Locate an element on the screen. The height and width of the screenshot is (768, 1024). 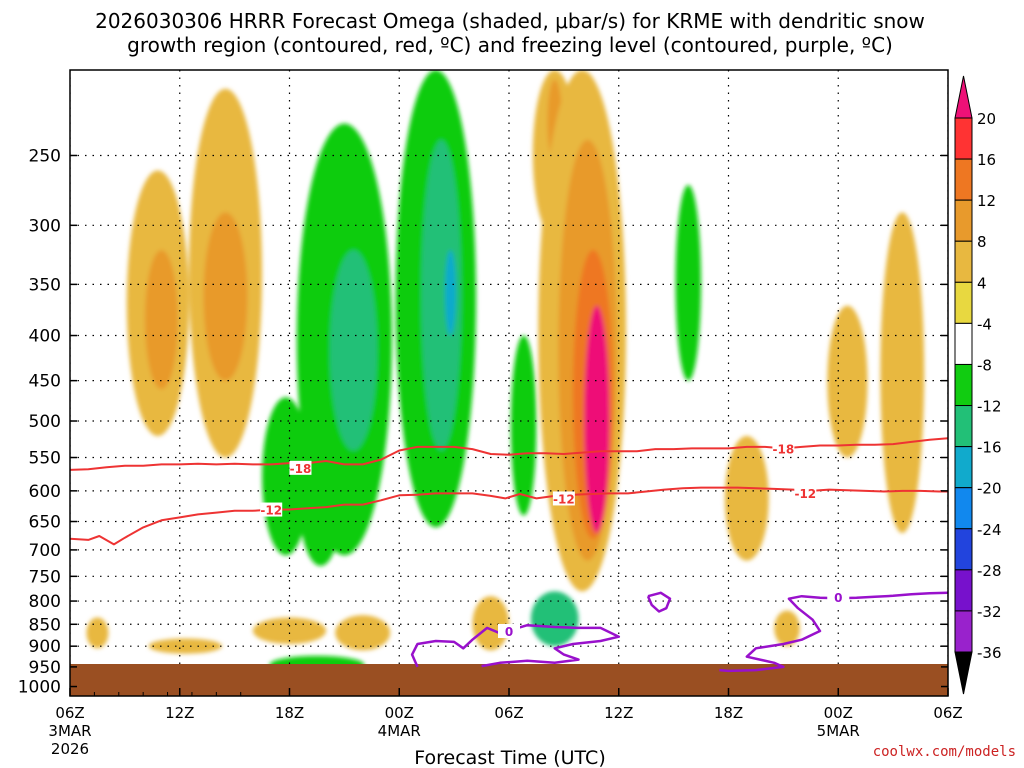
x-tick-label-24: 06Z is located at coordinates (508, 713).